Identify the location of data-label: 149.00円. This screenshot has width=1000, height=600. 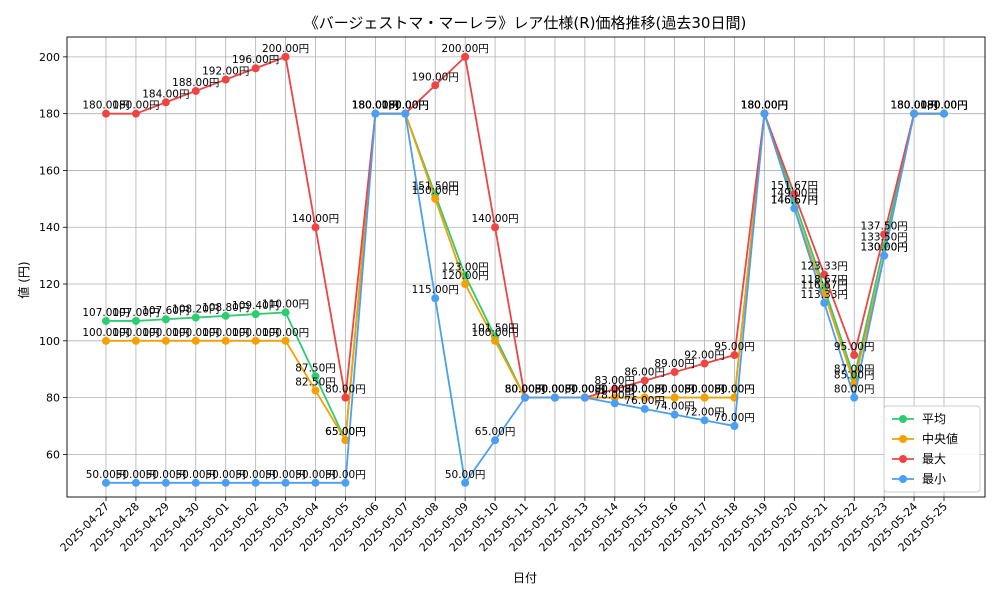
(794, 194).